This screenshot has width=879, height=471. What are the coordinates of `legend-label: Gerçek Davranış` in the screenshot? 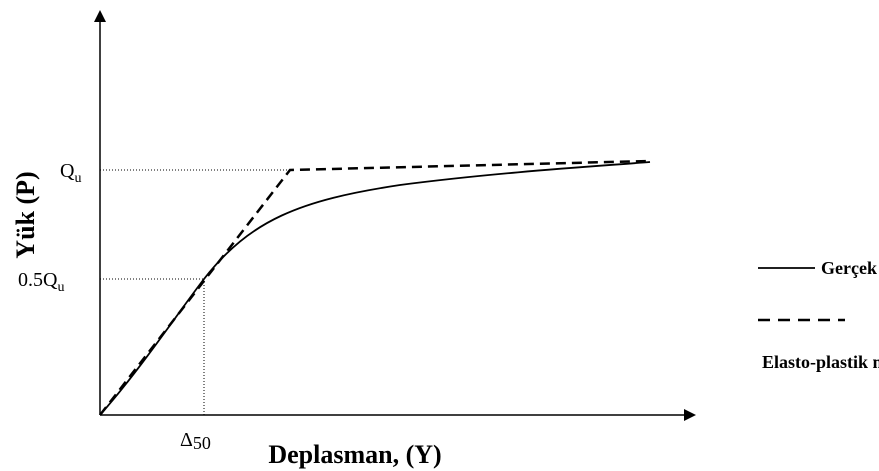 It's located at (850, 268).